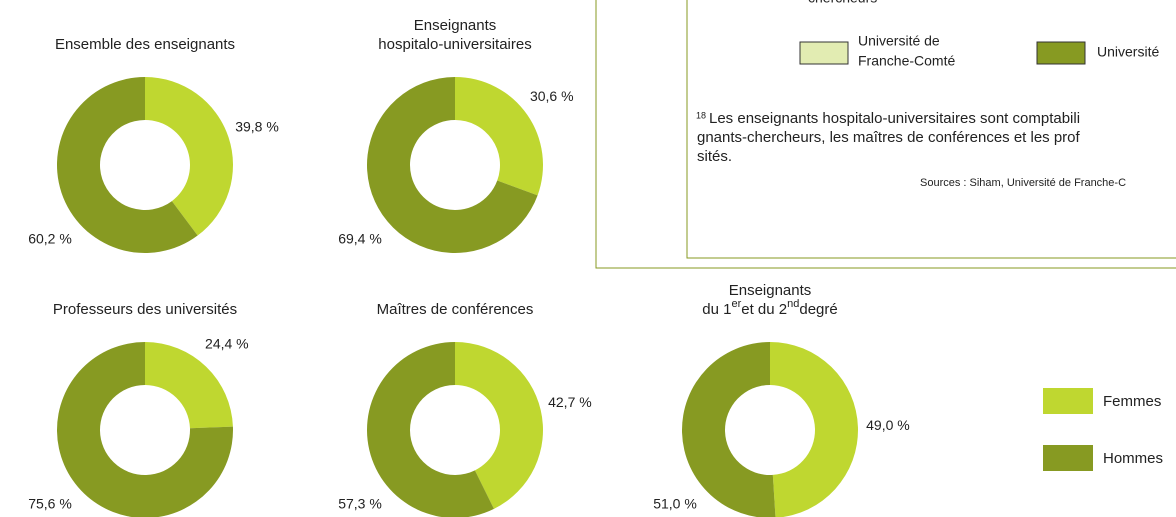  I want to click on footnote-number: 18, so click(701, 115).